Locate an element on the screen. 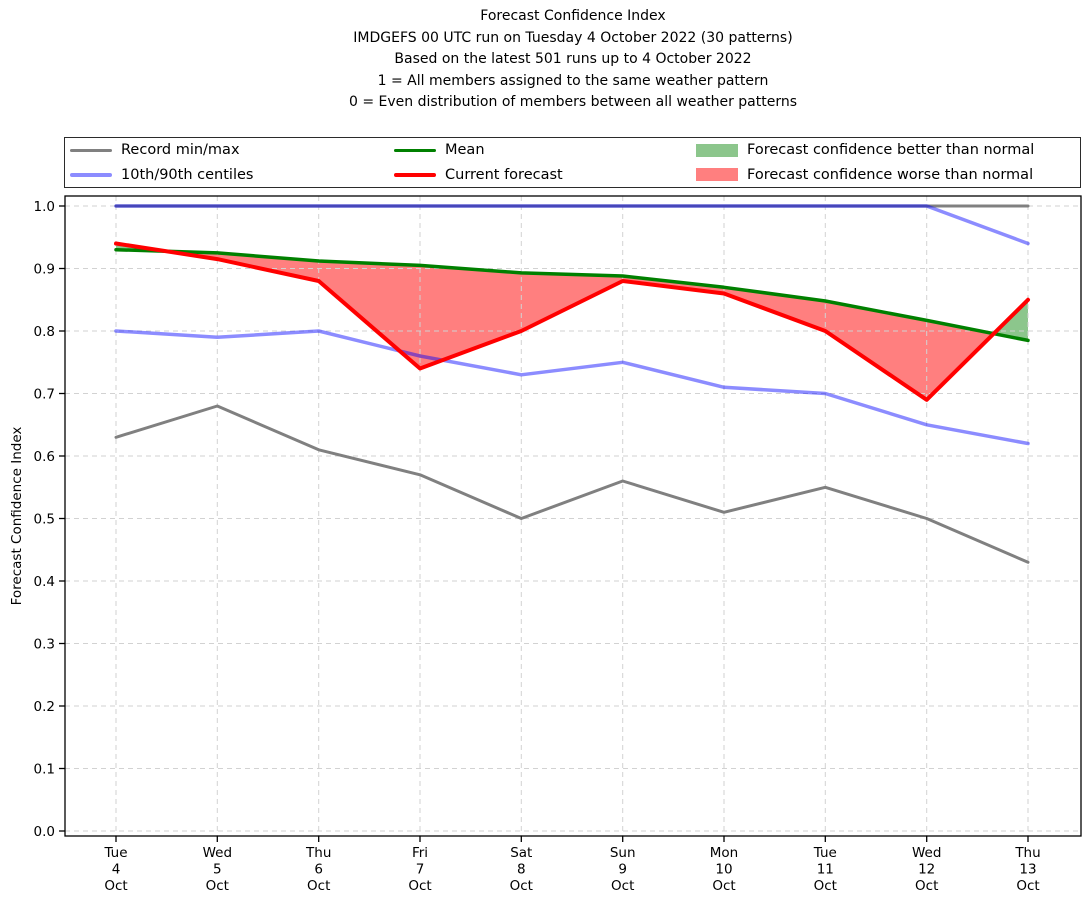  x-tick-label: Thu 13 Oct is located at coordinates (1027, 869).